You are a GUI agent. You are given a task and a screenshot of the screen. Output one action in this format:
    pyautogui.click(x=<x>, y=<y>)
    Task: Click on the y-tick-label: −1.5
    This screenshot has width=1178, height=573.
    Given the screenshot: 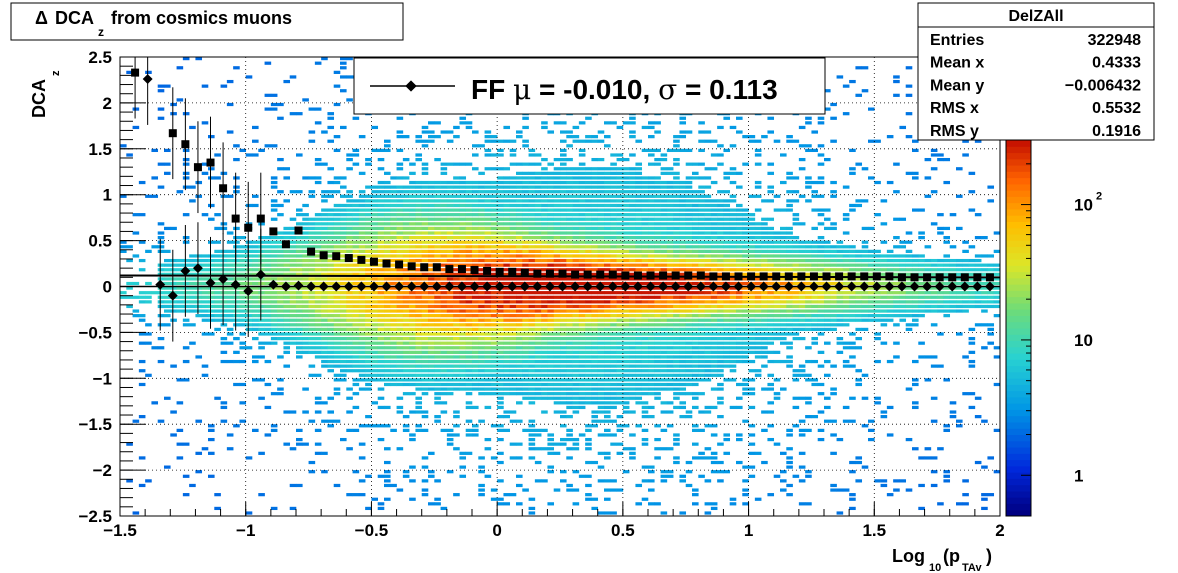 What is the action you would take?
    pyautogui.click(x=95, y=424)
    